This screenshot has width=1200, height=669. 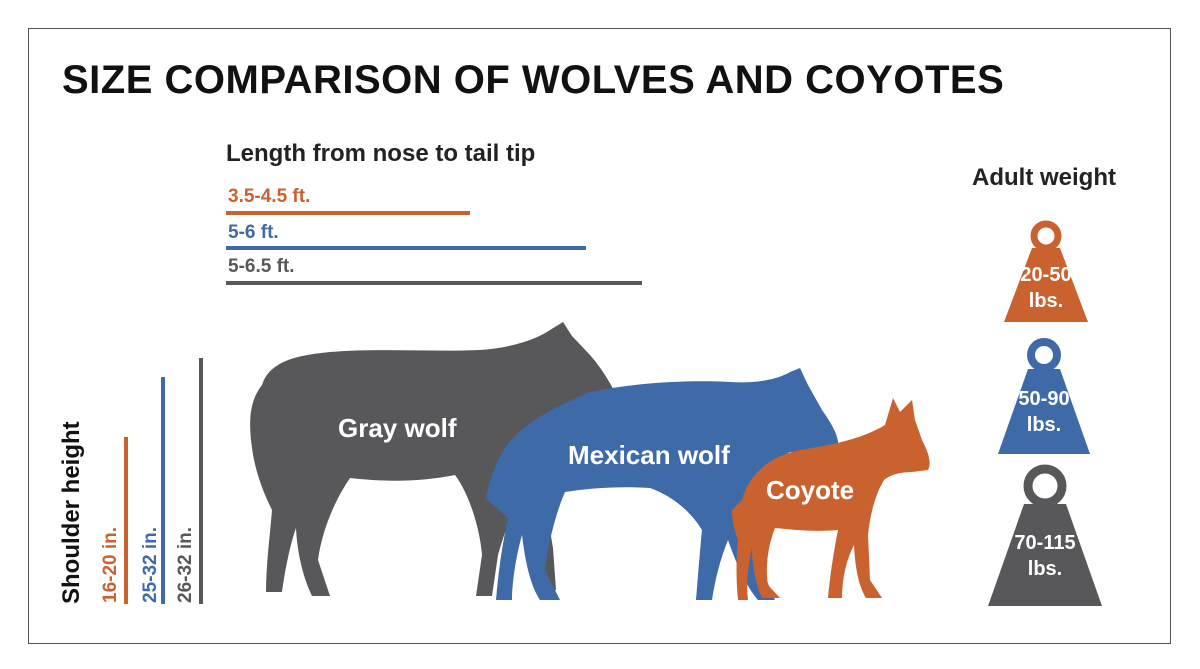 I want to click on weight-value-mexican-wolf: 50-90 lbs., so click(x=1044, y=412).